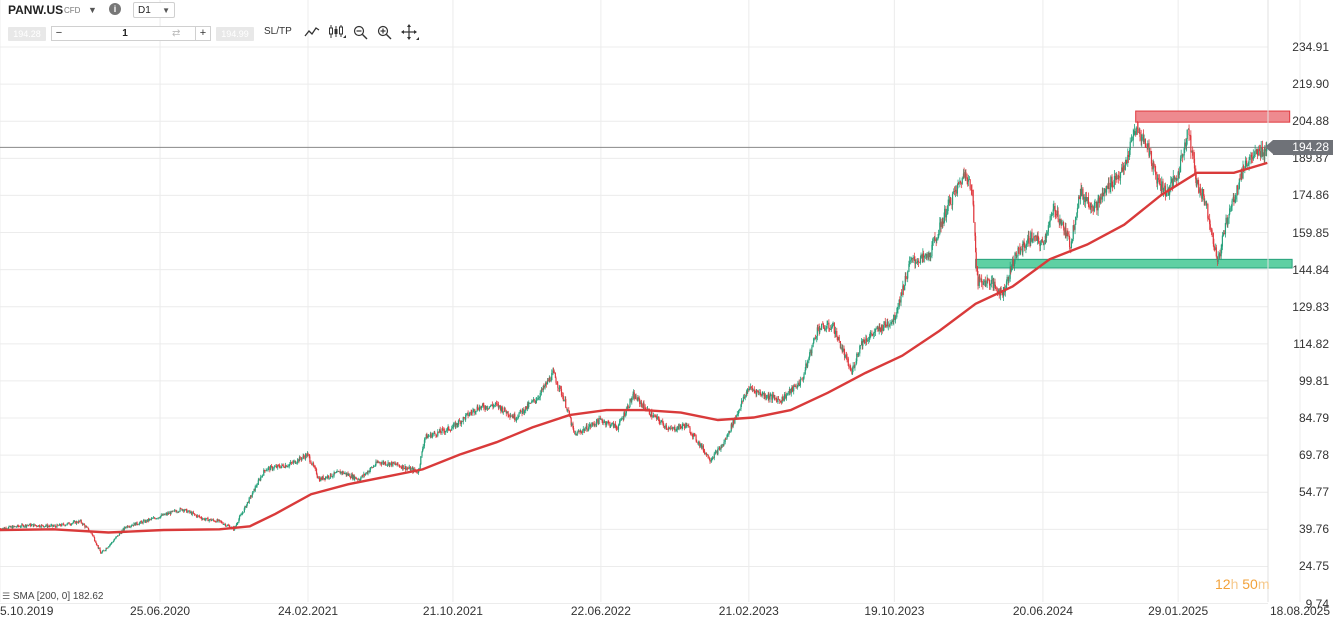 Image resolution: width=1341 pixels, height=622 pixels. What do you see at coordinates (36, 10) in the screenshot?
I see `symbol-name: PANW.US` at bounding box center [36, 10].